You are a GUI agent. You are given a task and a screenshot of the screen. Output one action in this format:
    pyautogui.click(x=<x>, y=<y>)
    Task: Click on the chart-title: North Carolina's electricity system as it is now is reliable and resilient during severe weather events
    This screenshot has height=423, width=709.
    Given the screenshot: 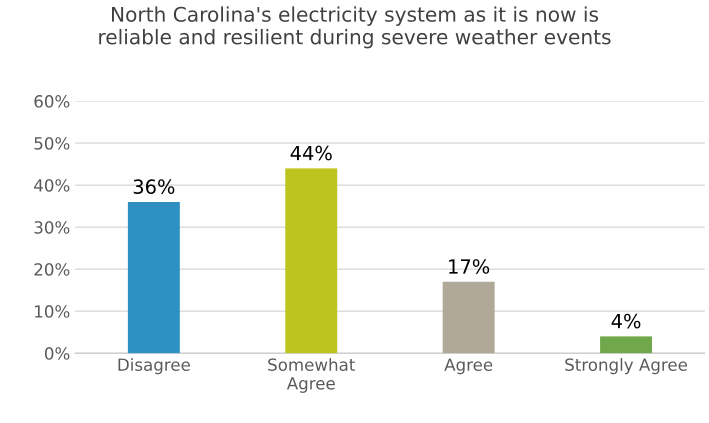 What is the action you would take?
    pyautogui.click(x=355, y=27)
    